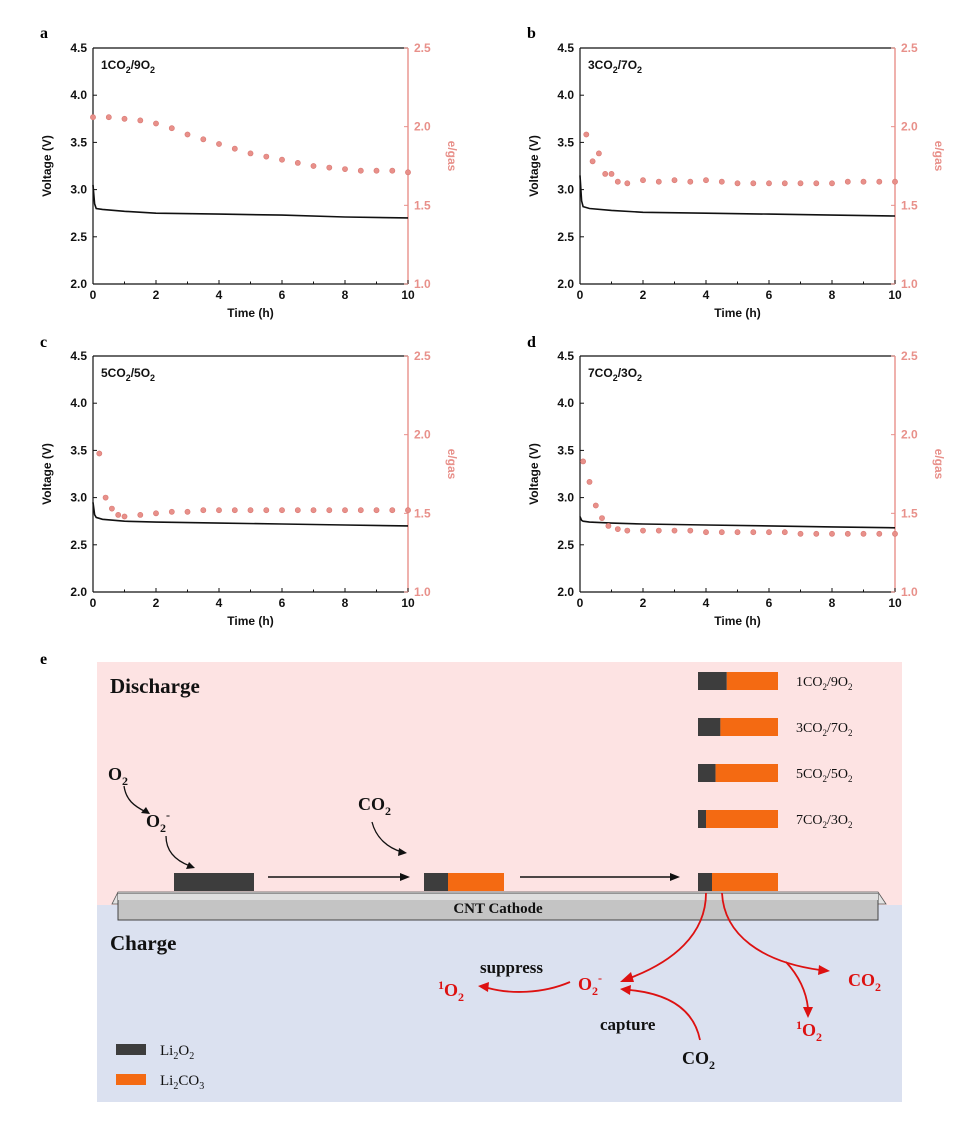 The image size is (964, 1124). What do you see at coordinates (408, 603) in the screenshot?
I see `x-tick-label: 10` at bounding box center [408, 603].